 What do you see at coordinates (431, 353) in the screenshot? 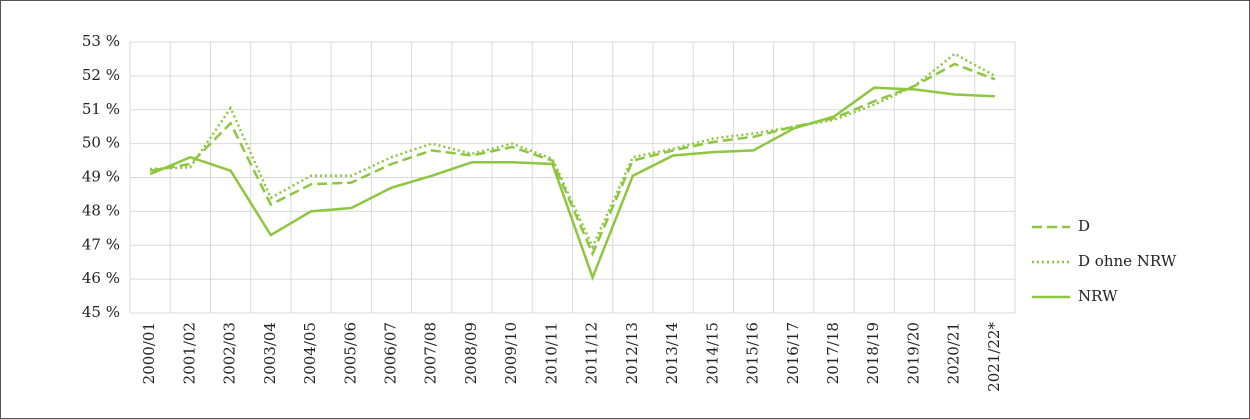
I see `x-tick-label: 2007/08` at bounding box center [431, 353].